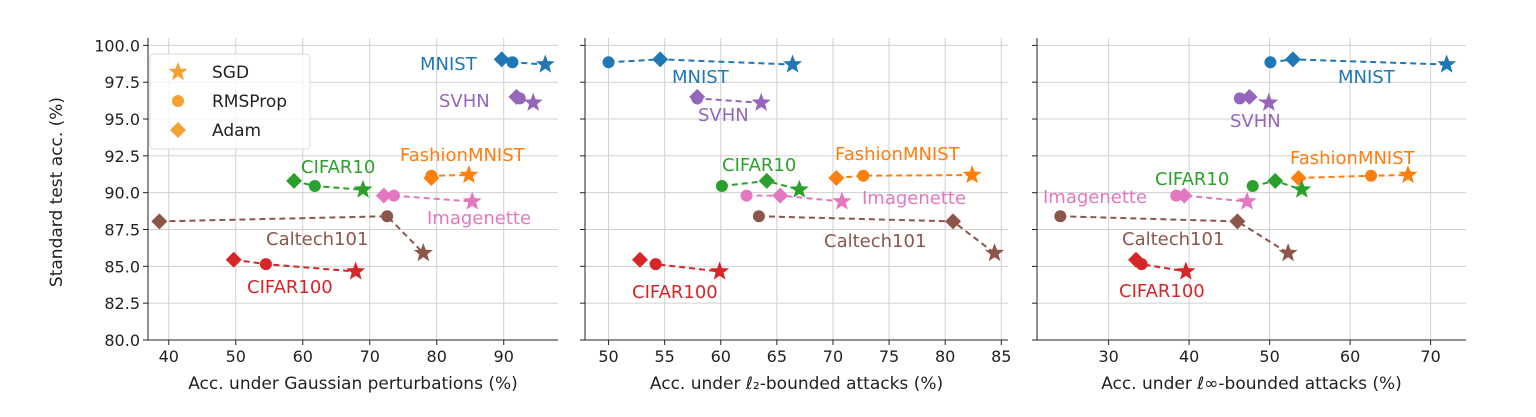 The image size is (1536, 417). What do you see at coordinates (178, 101) in the screenshot?
I see `legend-marker-rmsprop` at bounding box center [178, 101].